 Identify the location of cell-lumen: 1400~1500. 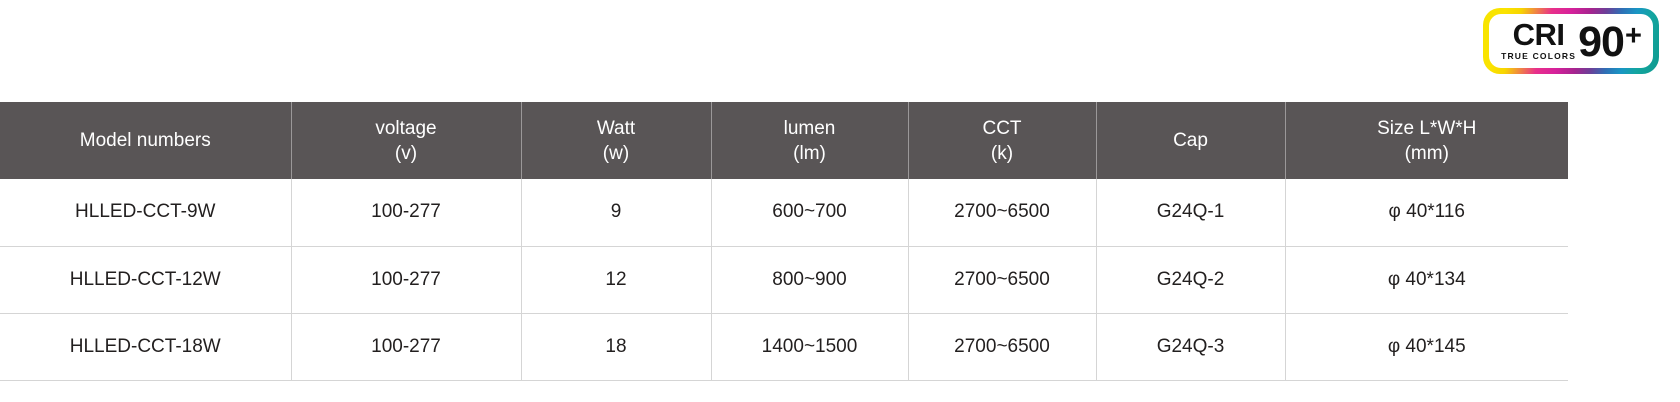
(810, 347).